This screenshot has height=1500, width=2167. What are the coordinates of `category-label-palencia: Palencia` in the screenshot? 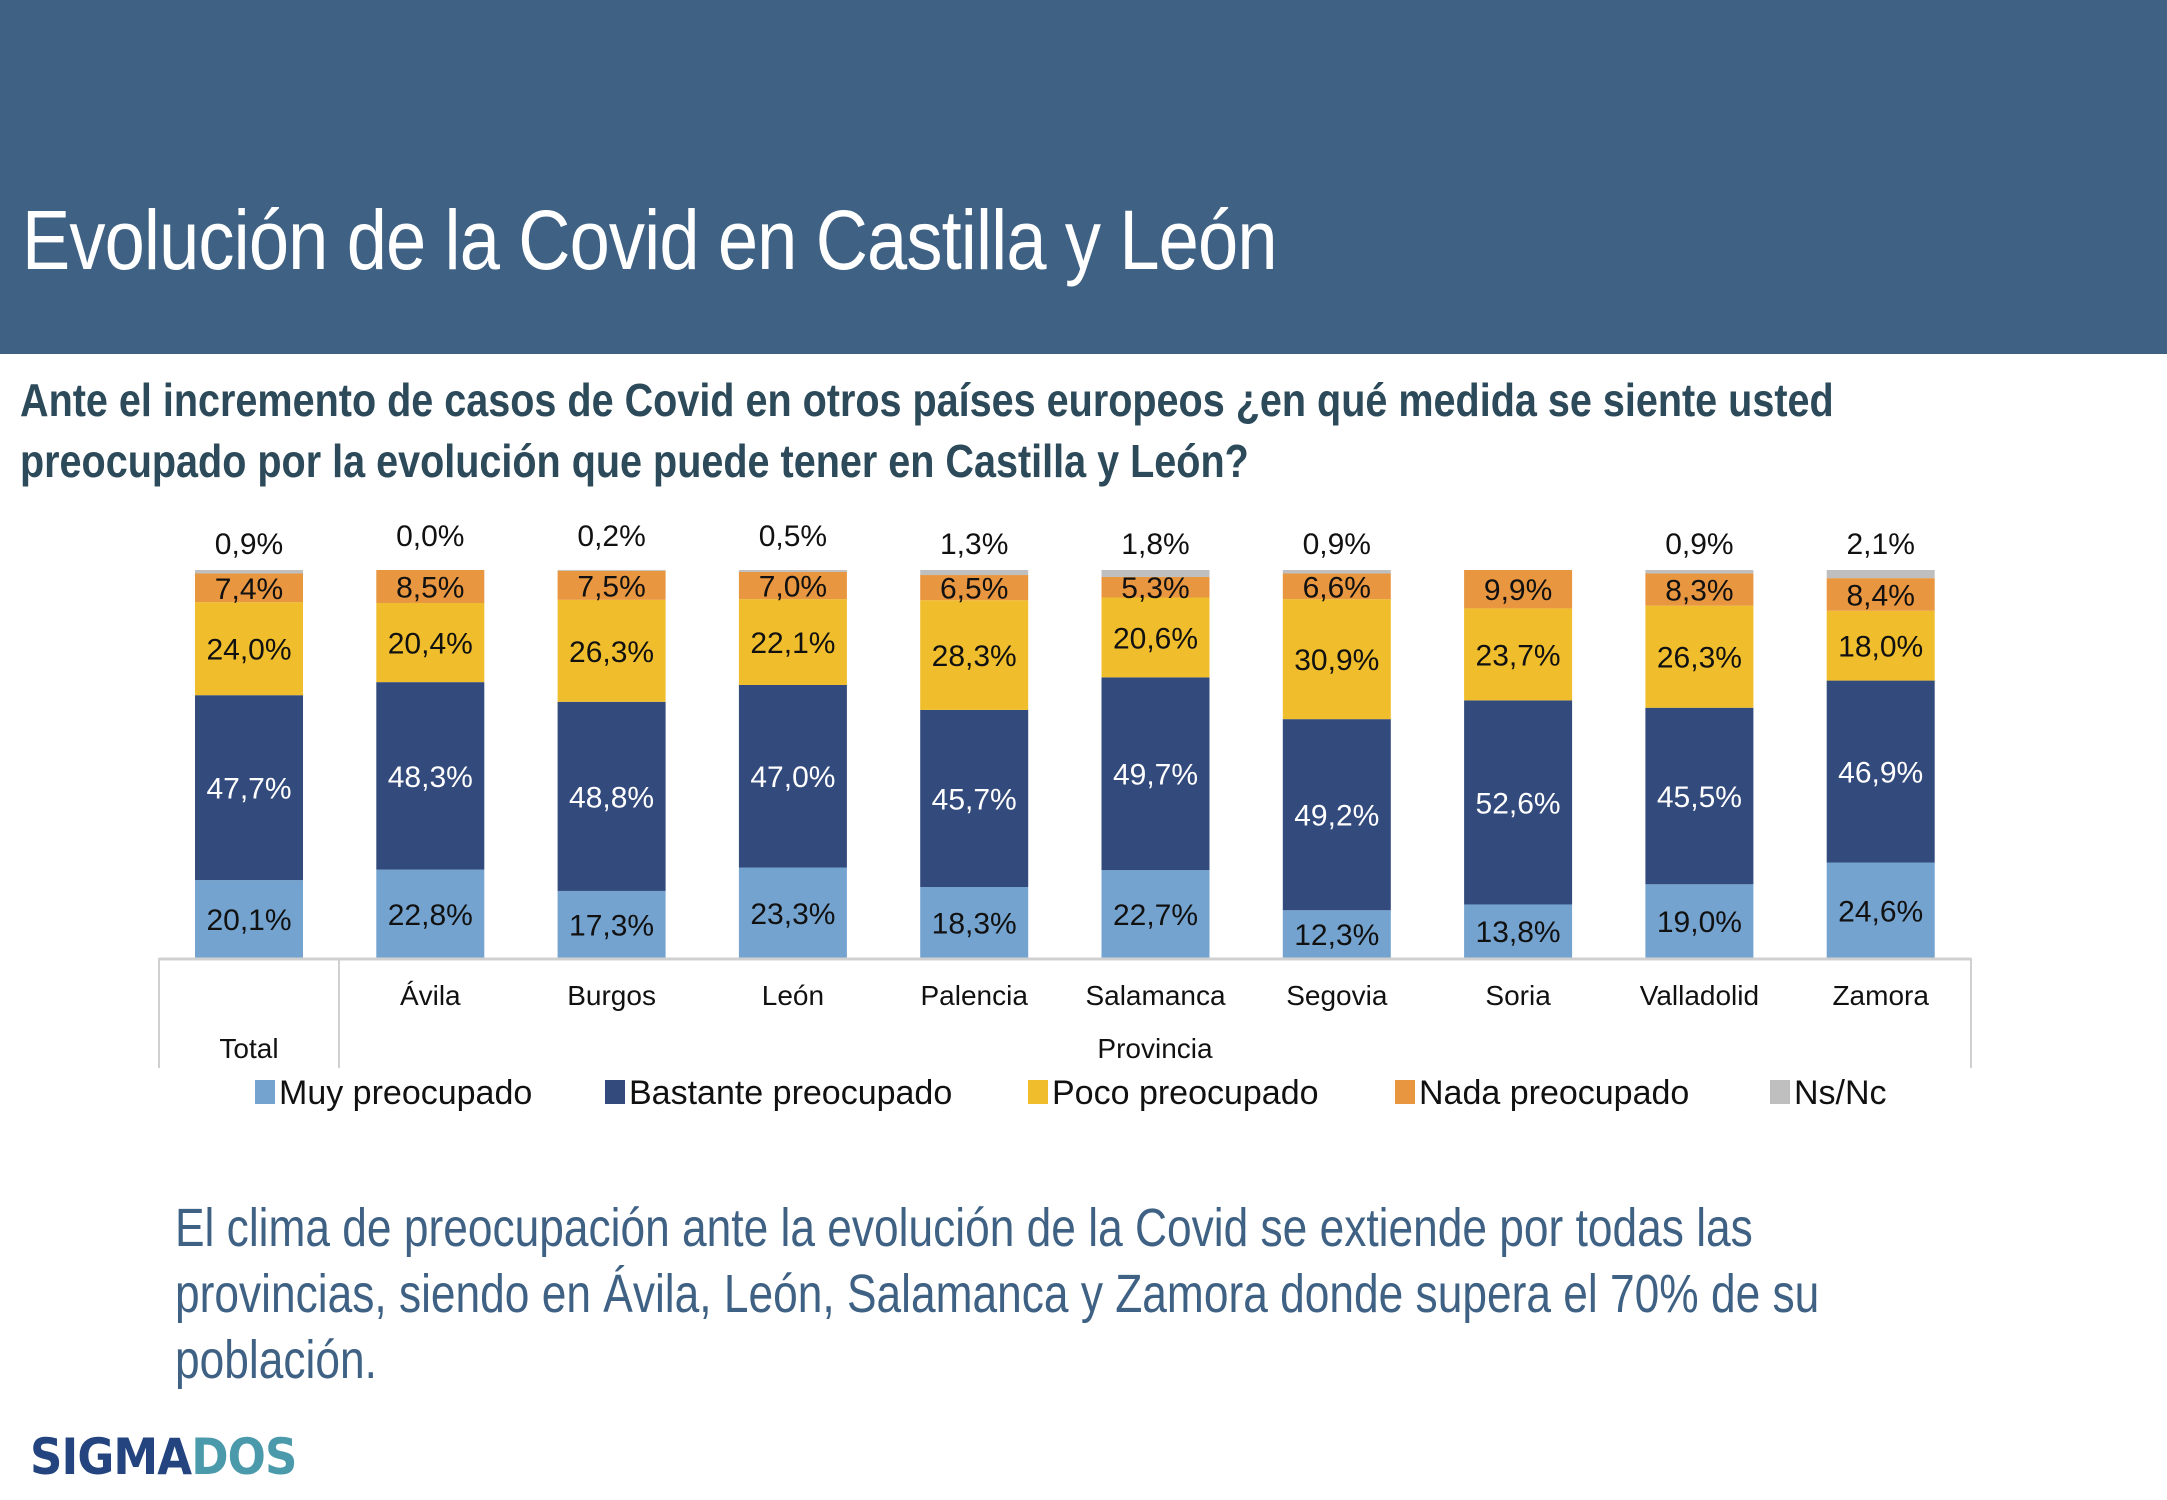 It's located at (974, 995).